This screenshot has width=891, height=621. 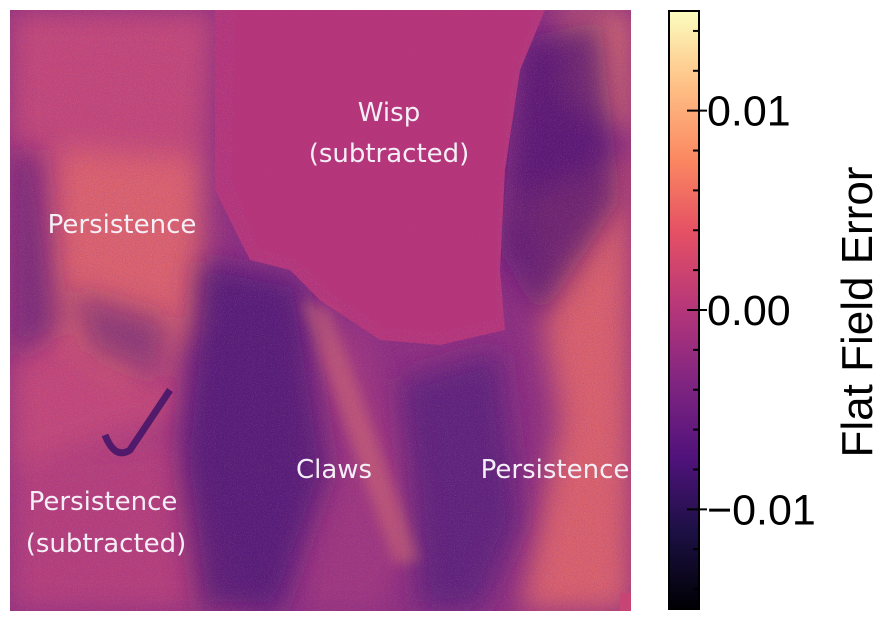 What do you see at coordinates (106, 544) in the screenshot?
I see `annotation-persistence-bottom-line2: (subtracted)` at bounding box center [106, 544].